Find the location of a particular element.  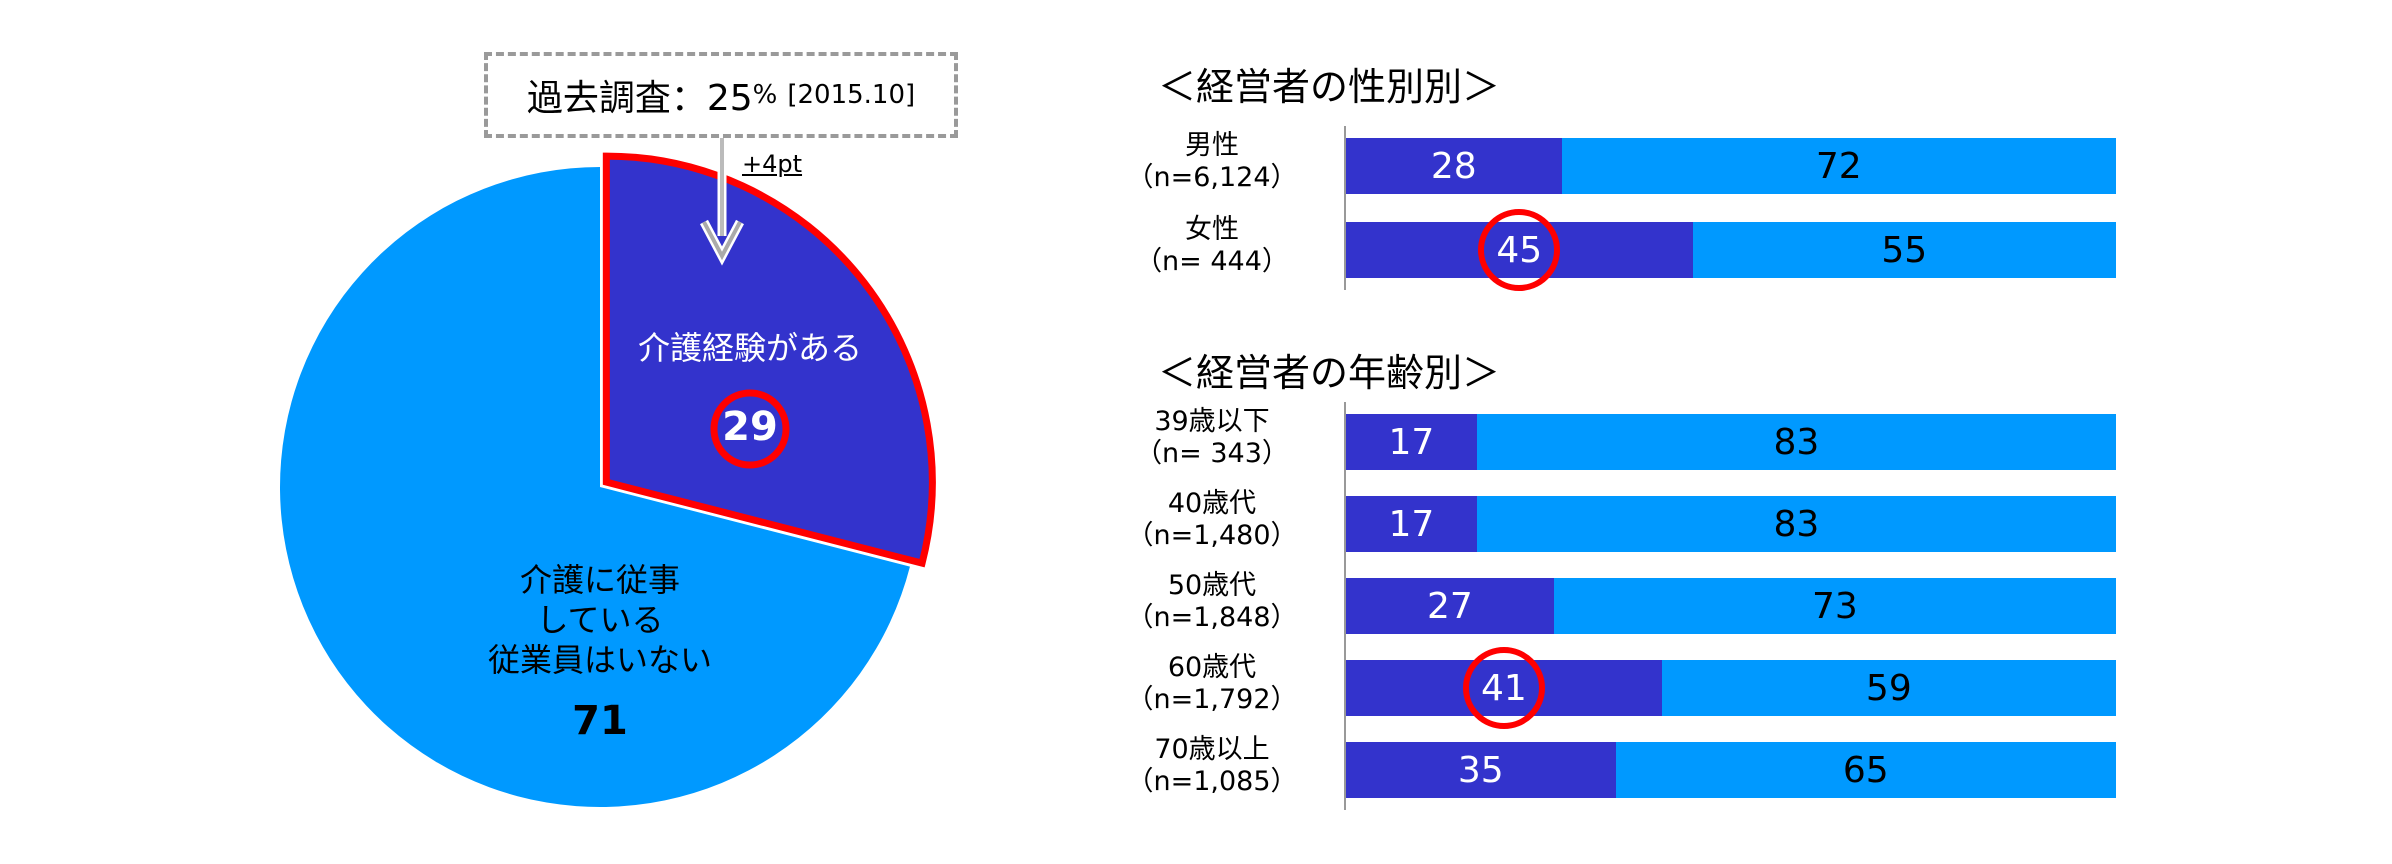

bar-value-label: 73 is located at coordinates (1835, 606).